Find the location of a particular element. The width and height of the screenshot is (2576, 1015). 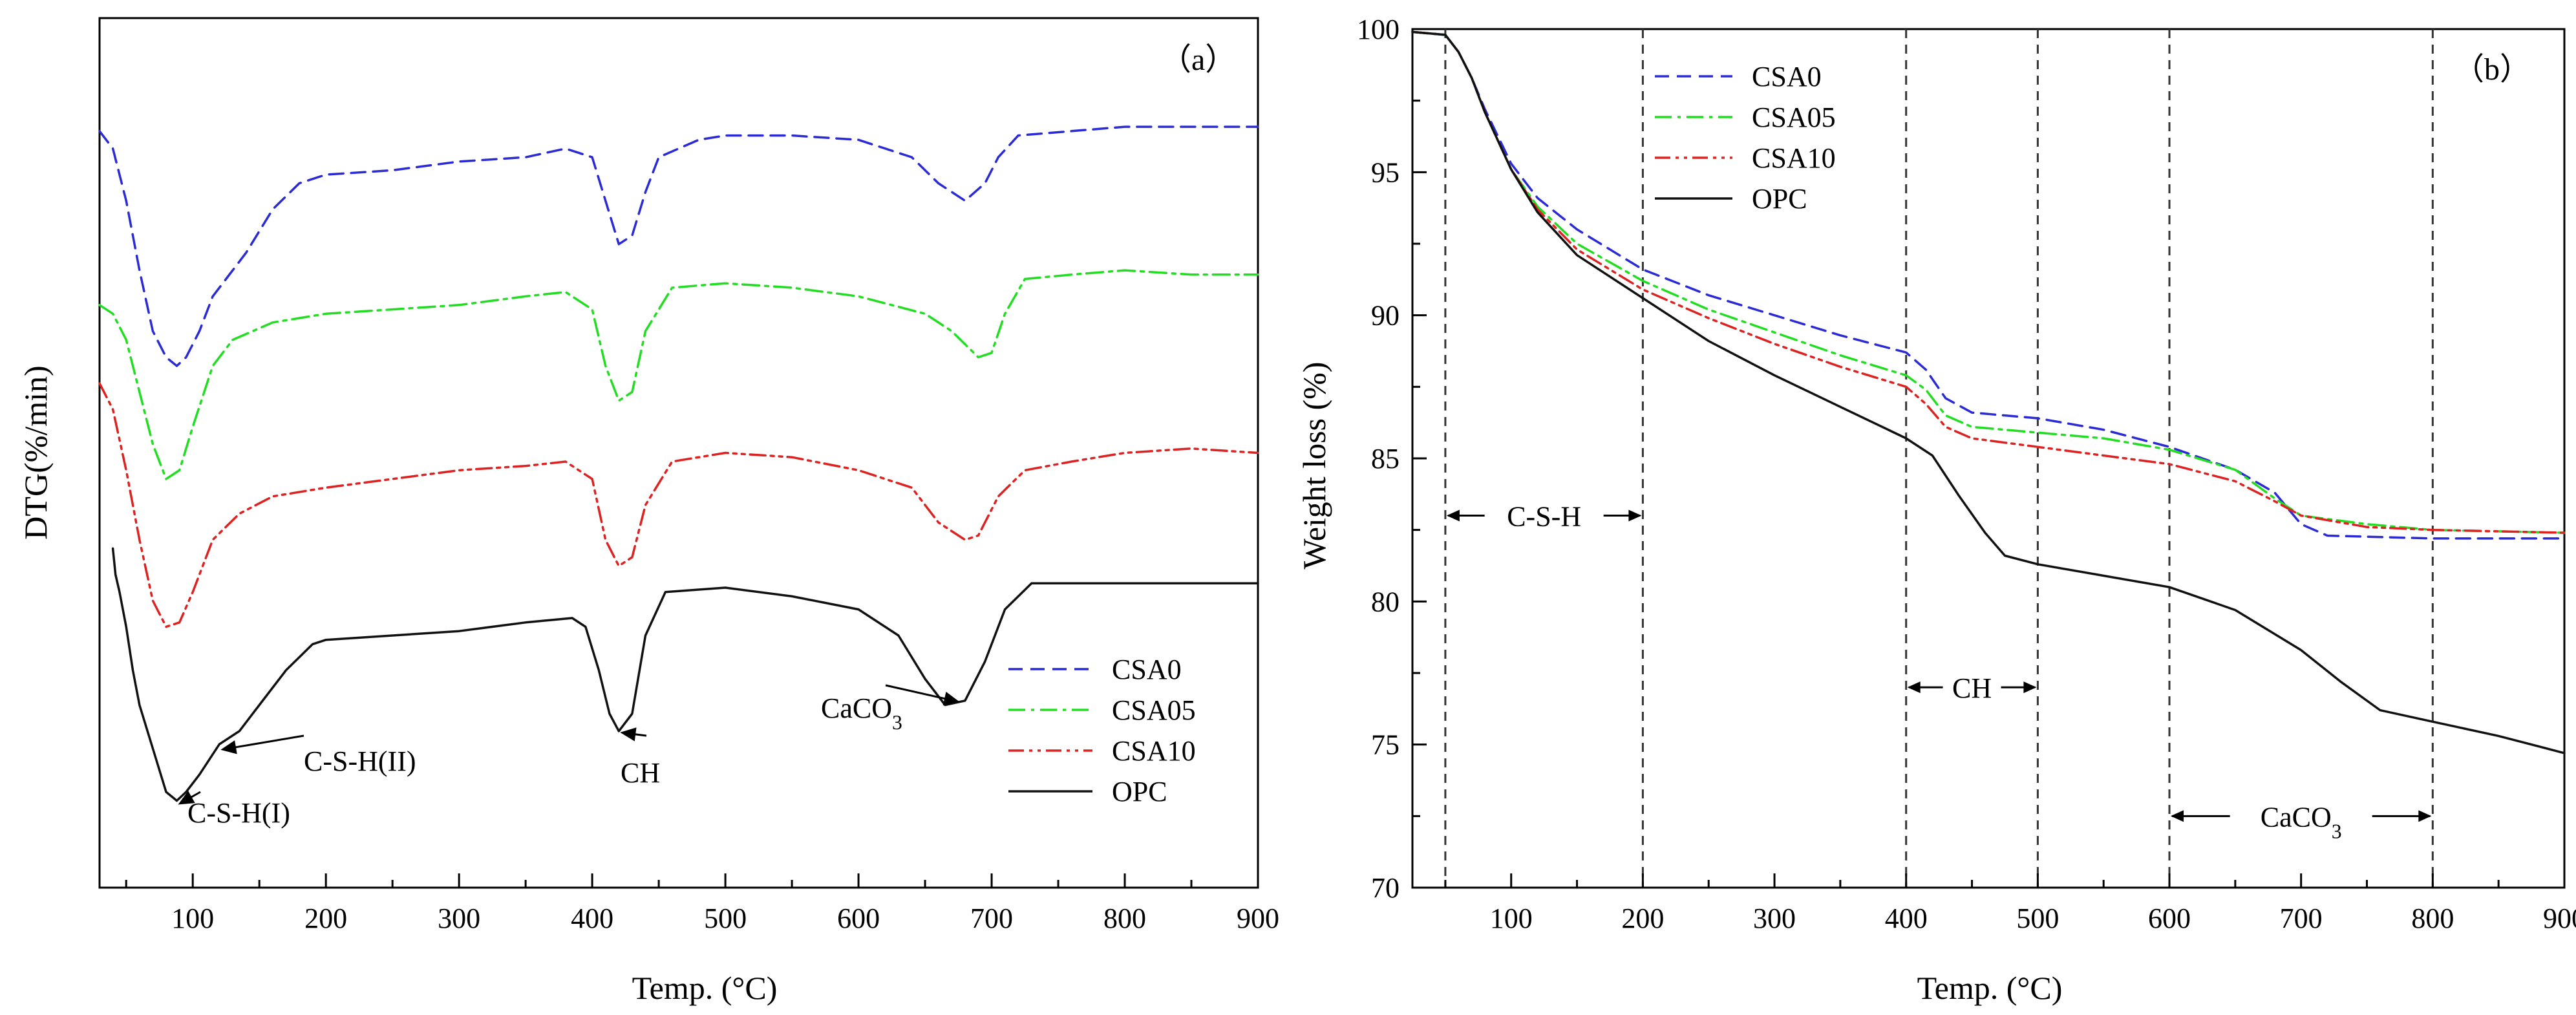

panel-b-x-tick-label-400: 400 is located at coordinates (1906, 918).